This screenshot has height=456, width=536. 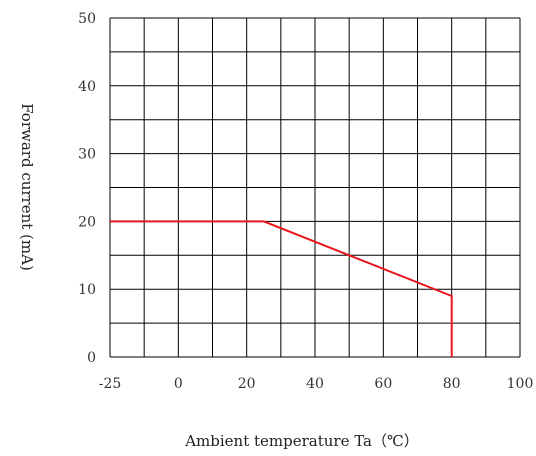 I want to click on x-tick-label: 40, so click(x=315, y=384).